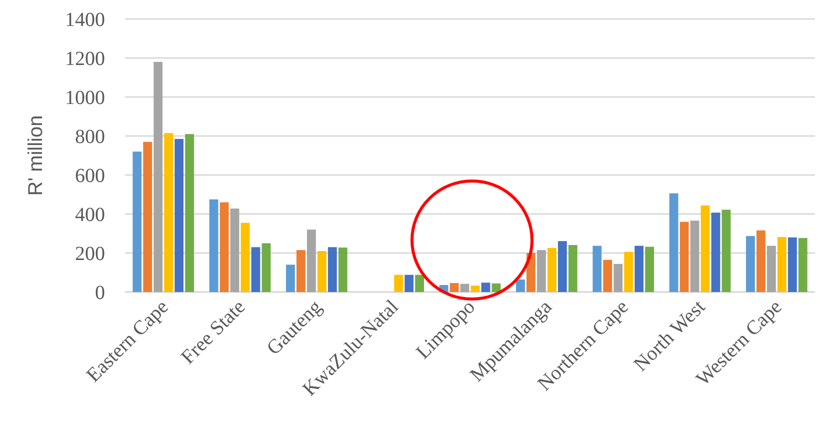 The width and height of the screenshot is (823, 427). What do you see at coordinates (90, 254) in the screenshot?
I see `y-tick-label: 200` at bounding box center [90, 254].